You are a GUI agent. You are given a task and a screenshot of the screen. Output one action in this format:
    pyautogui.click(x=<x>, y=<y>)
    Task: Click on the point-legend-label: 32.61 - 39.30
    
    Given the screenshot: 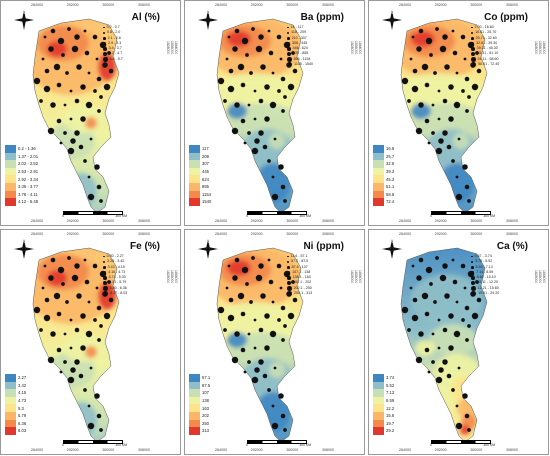 What is the action you would take?
    pyautogui.click(x=487, y=42)
    